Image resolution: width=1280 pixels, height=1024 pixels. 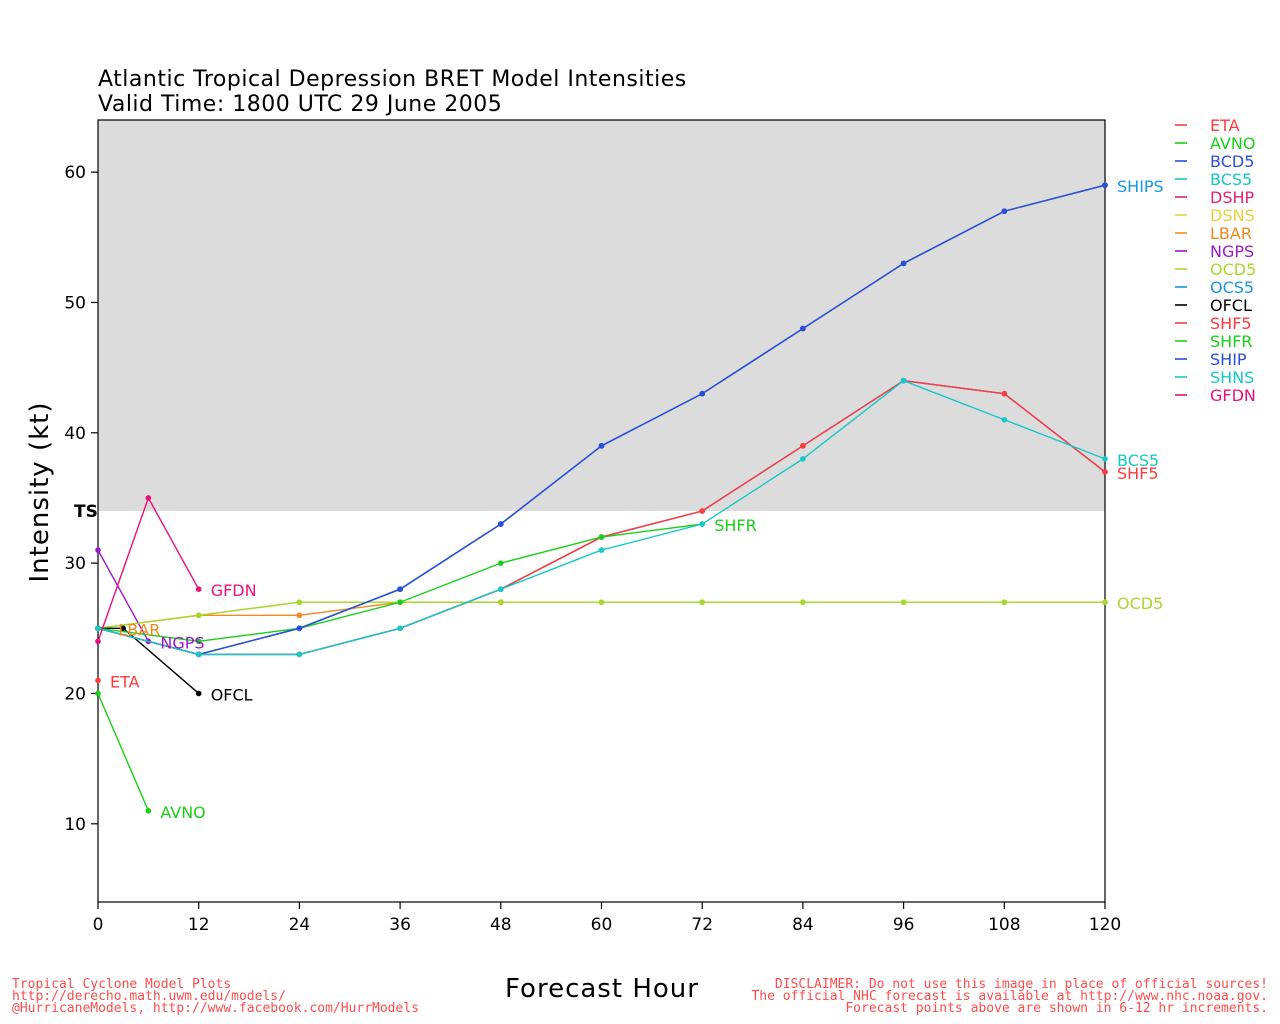 What do you see at coordinates (1225, 125) in the screenshot?
I see `legend-entry-eta: ETA` at bounding box center [1225, 125].